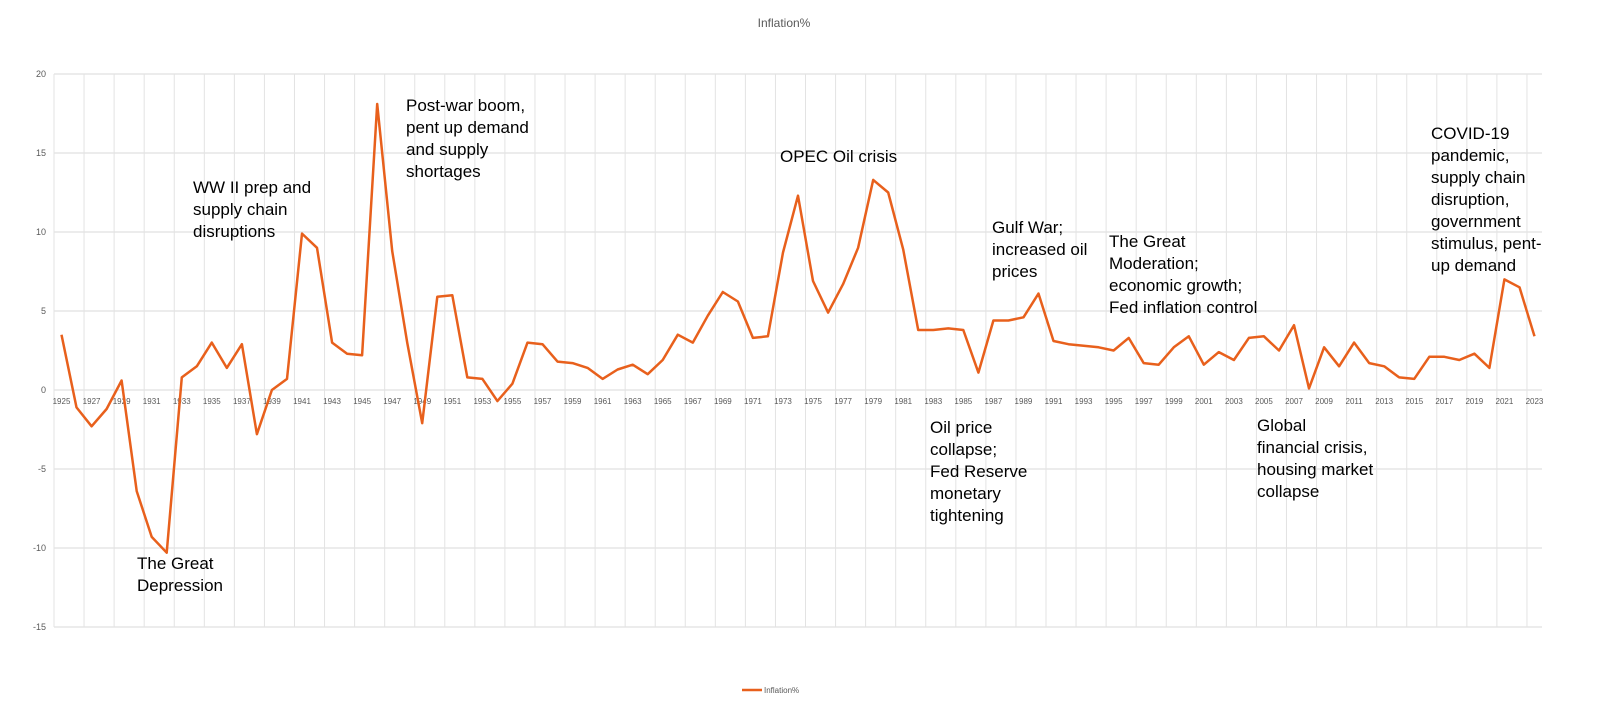 The image size is (1600, 718). I want to click on x-tick-label: 2019, so click(1474, 401).